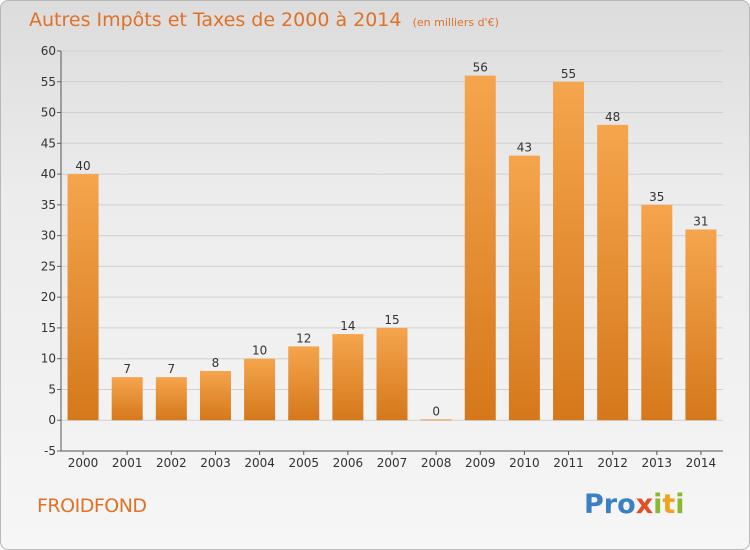 The image size is (750, 550). What do you see at coordinates (391, 320) in the screenshot?
I see `data-label: 15` at bounding box center [391, 320].